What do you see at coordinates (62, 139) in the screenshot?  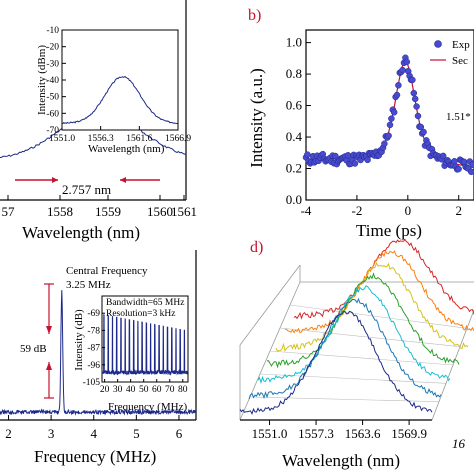 I see `panel-a-inset-x-tick-label: 1551.0` at bounding box center [62, 139].